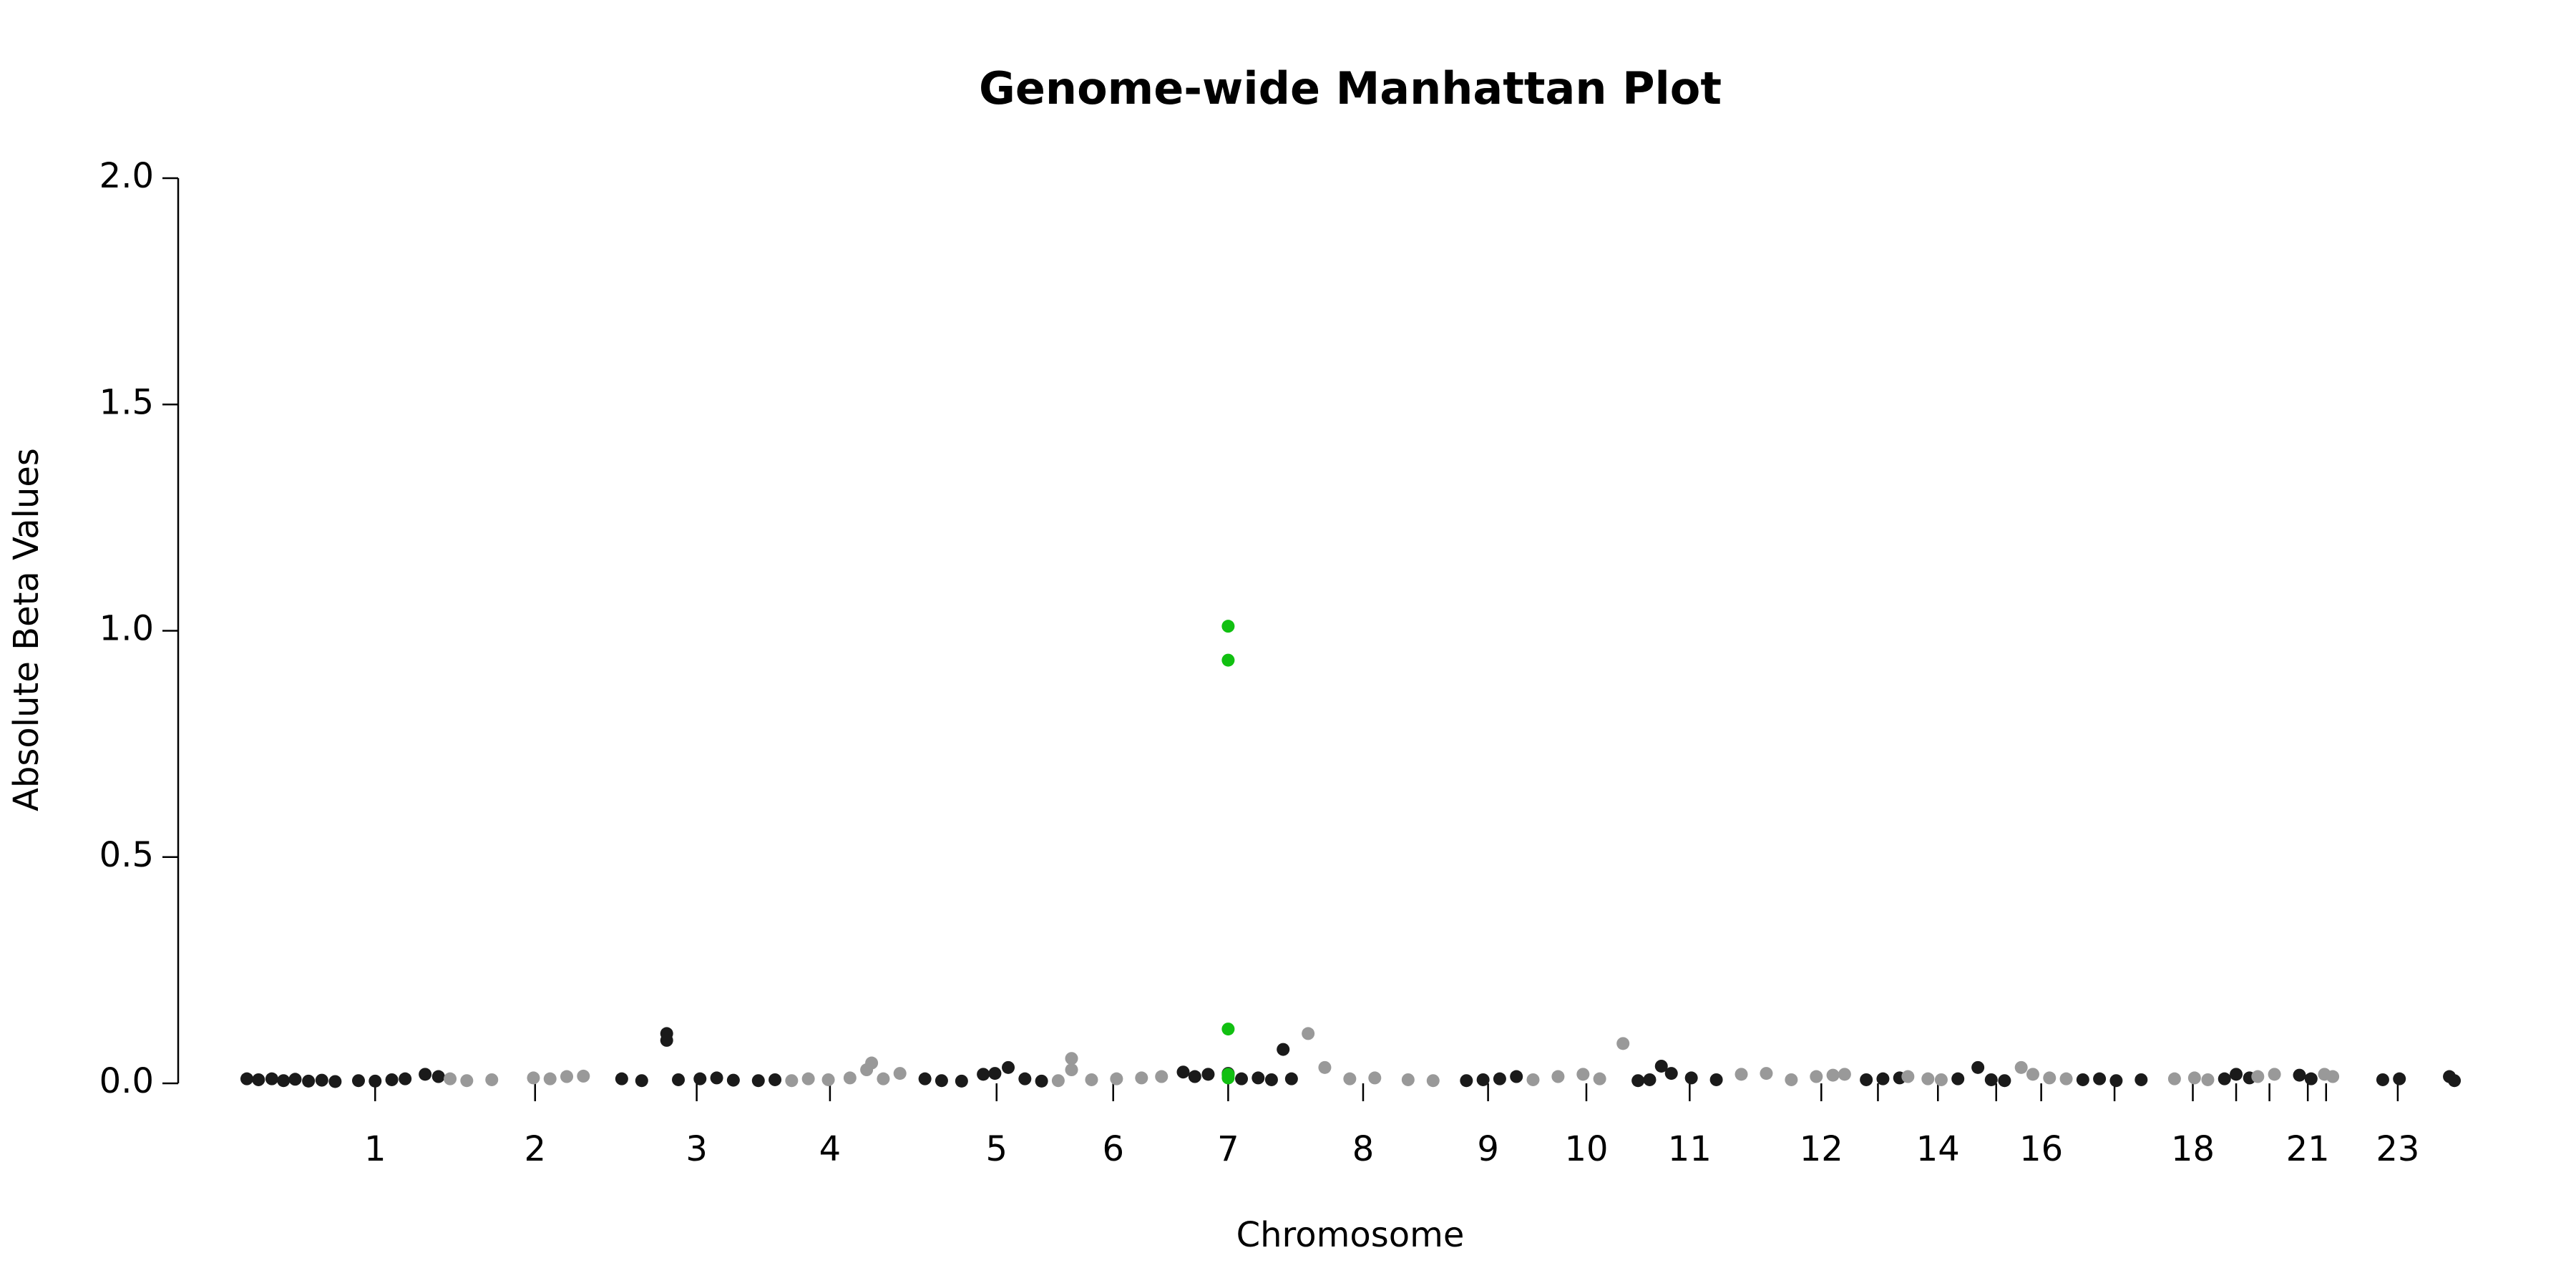 This screenshot has height=1288, width=2576. Describe the element at coordinates (1821, 1149) in the screenshot. I see `x-tick-label: 12` at that location.